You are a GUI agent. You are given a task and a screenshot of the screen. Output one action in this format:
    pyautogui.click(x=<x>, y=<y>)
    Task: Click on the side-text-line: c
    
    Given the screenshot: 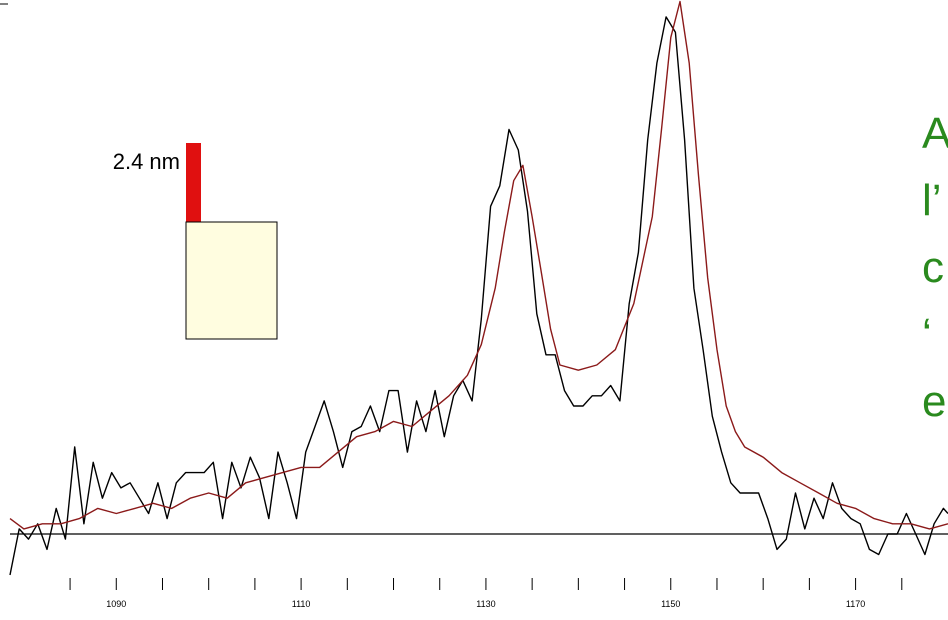 What is the action you would take?
    pyautogui.click(x=933, y=267)
    